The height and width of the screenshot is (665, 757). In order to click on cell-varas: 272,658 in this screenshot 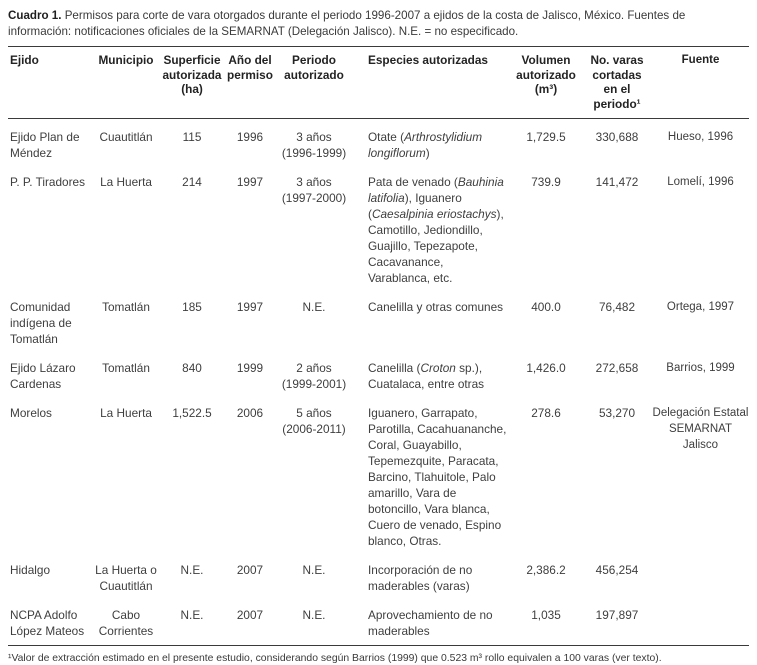, I will do `click(617, 368)`.